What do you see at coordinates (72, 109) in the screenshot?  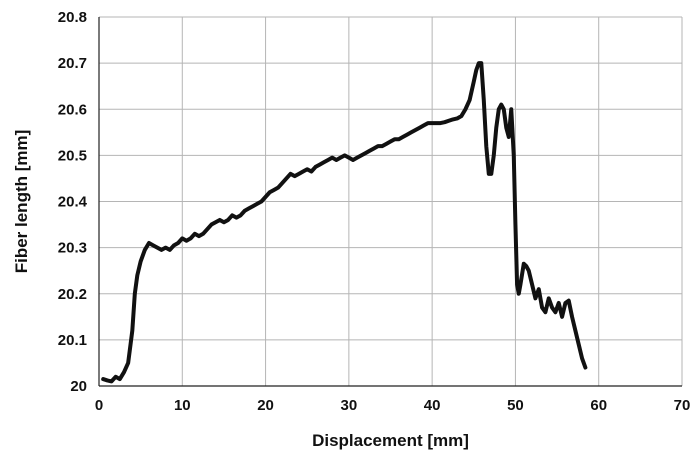 I see `y-tick-label: 20.6` at bounding box center [72, 109].